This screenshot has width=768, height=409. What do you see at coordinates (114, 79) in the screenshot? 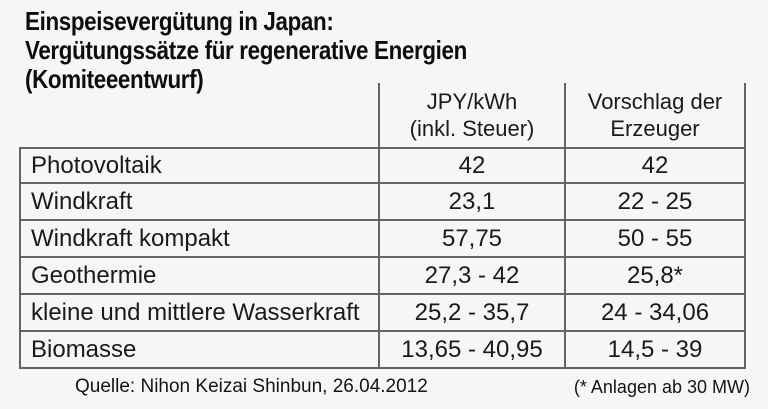
I see `title-line-3: (Komiteeentwurf)` at bounding box center [114, 79].